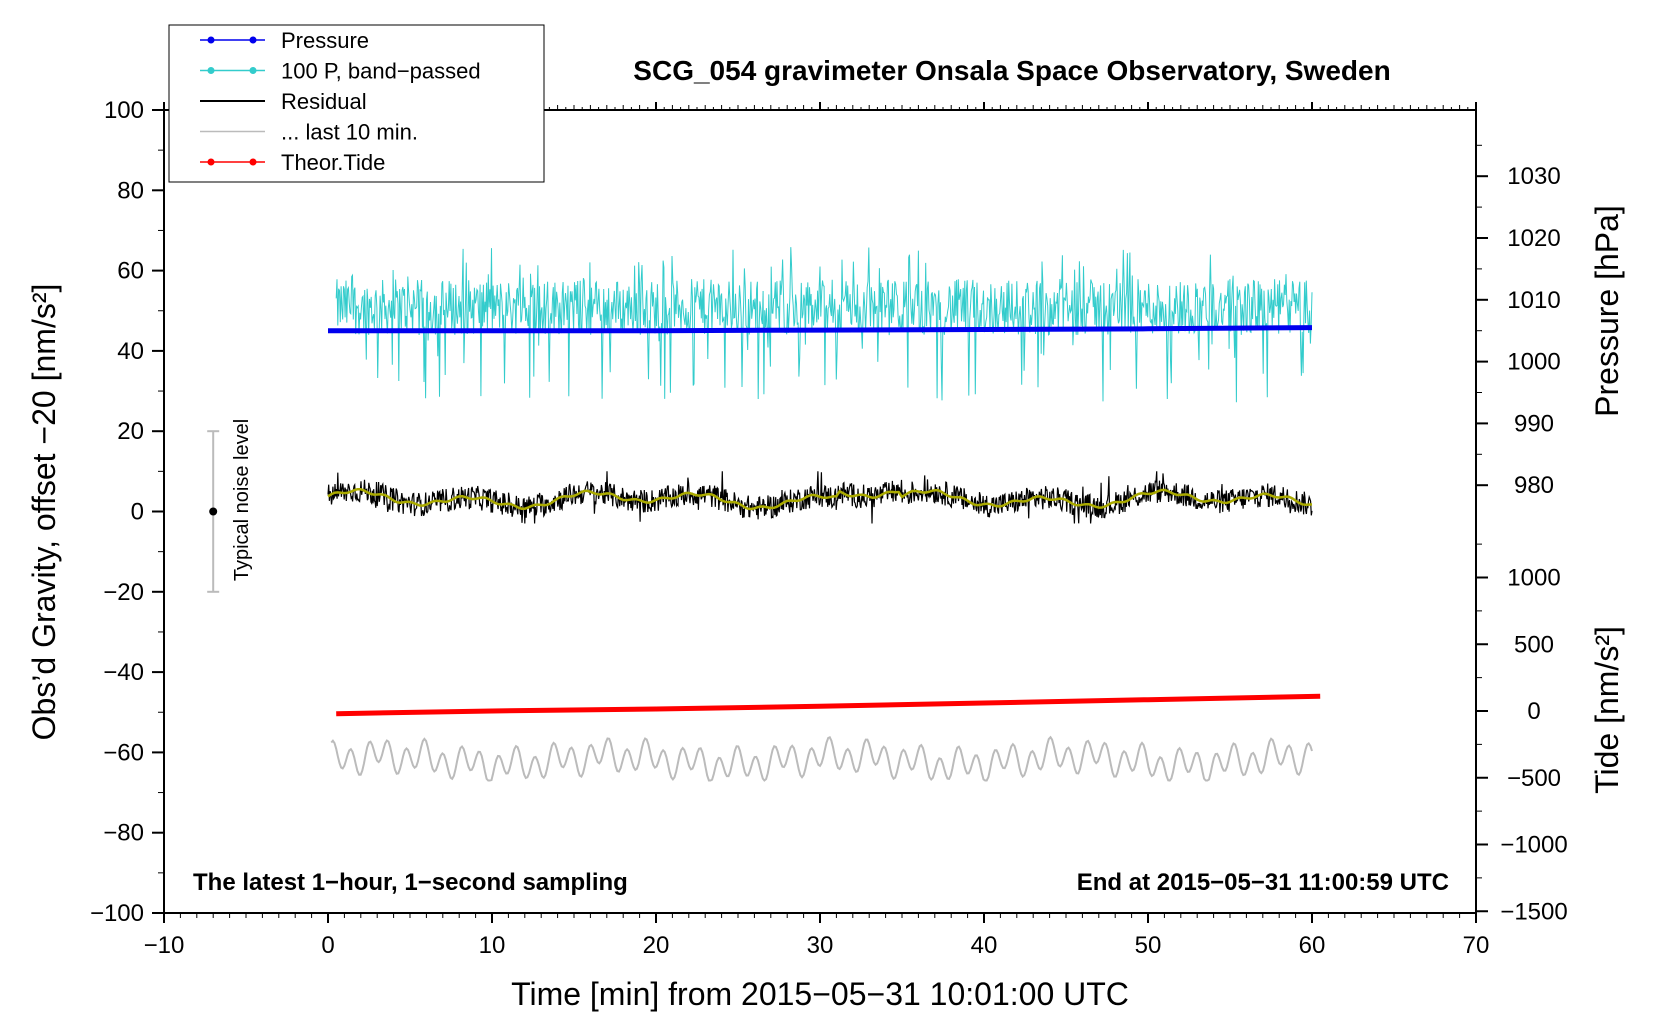  What do you see at coordinates (1534, 778) in the screenshot?
I see `tide-tick-label: −500` at bounding box center [1534, 778].